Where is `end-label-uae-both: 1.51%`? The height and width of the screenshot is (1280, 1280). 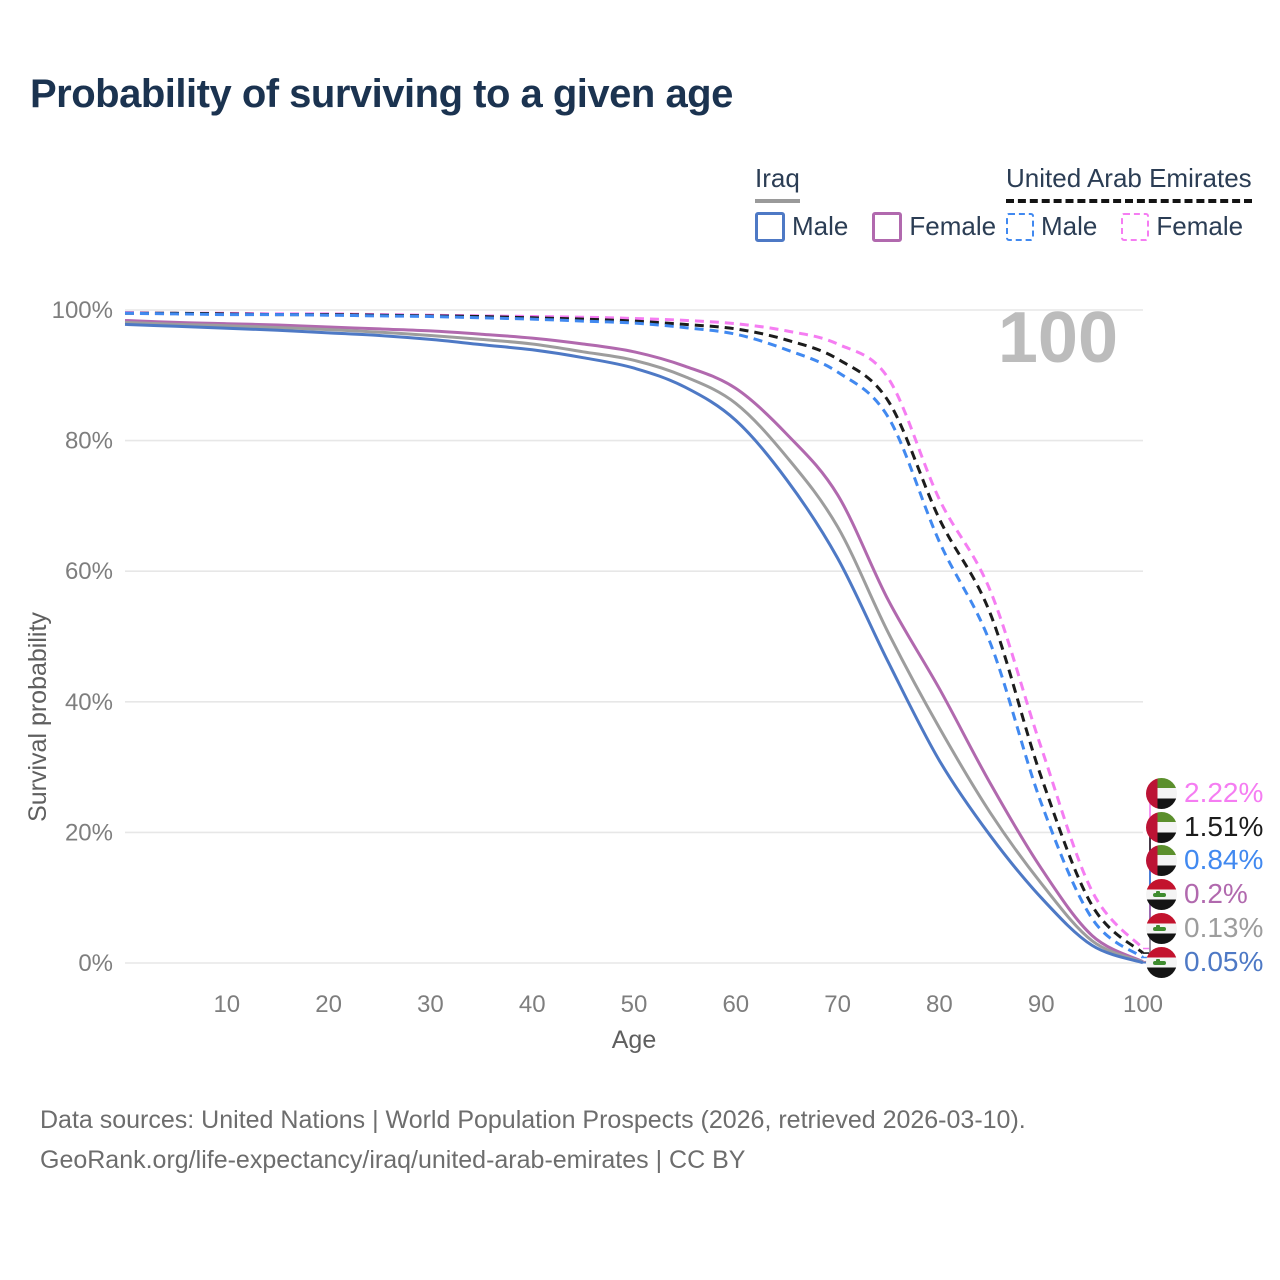 end-label-uae-both: 1.51% is located at coordinates (1204, 827).